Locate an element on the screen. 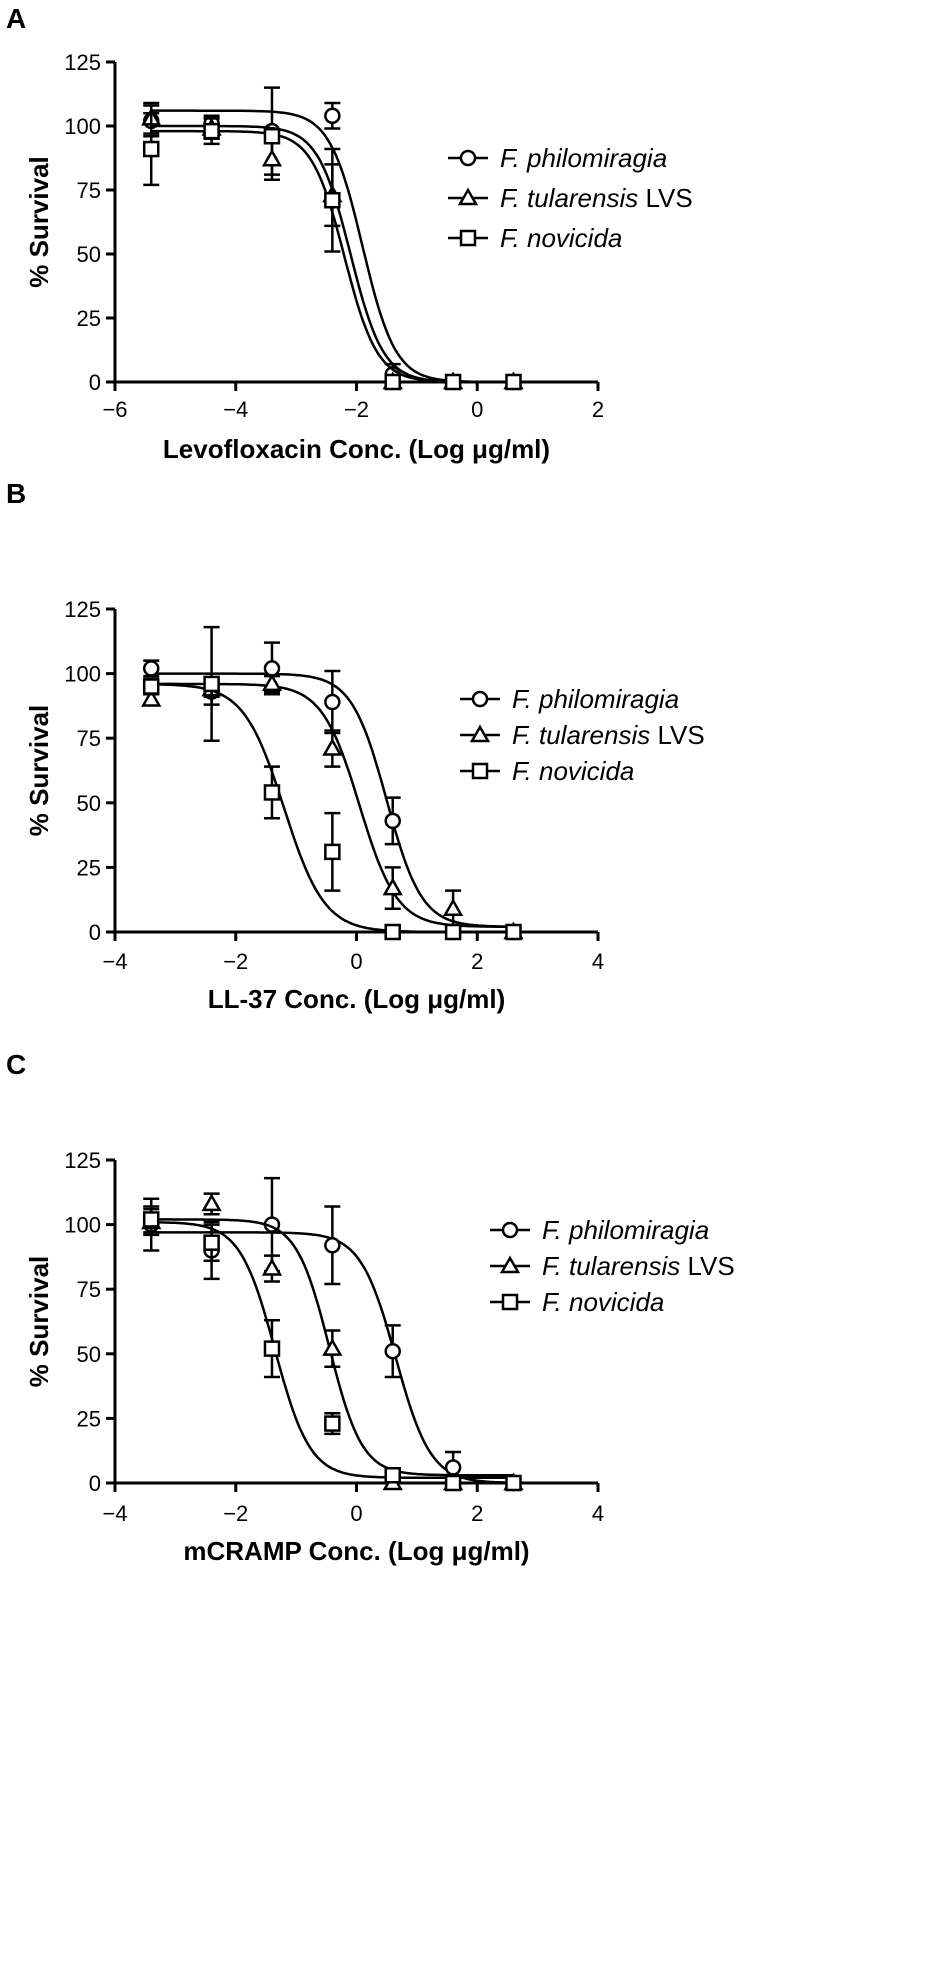 The image size is (950, 1979). panel-letter: A is located at coordinates (16, 18).